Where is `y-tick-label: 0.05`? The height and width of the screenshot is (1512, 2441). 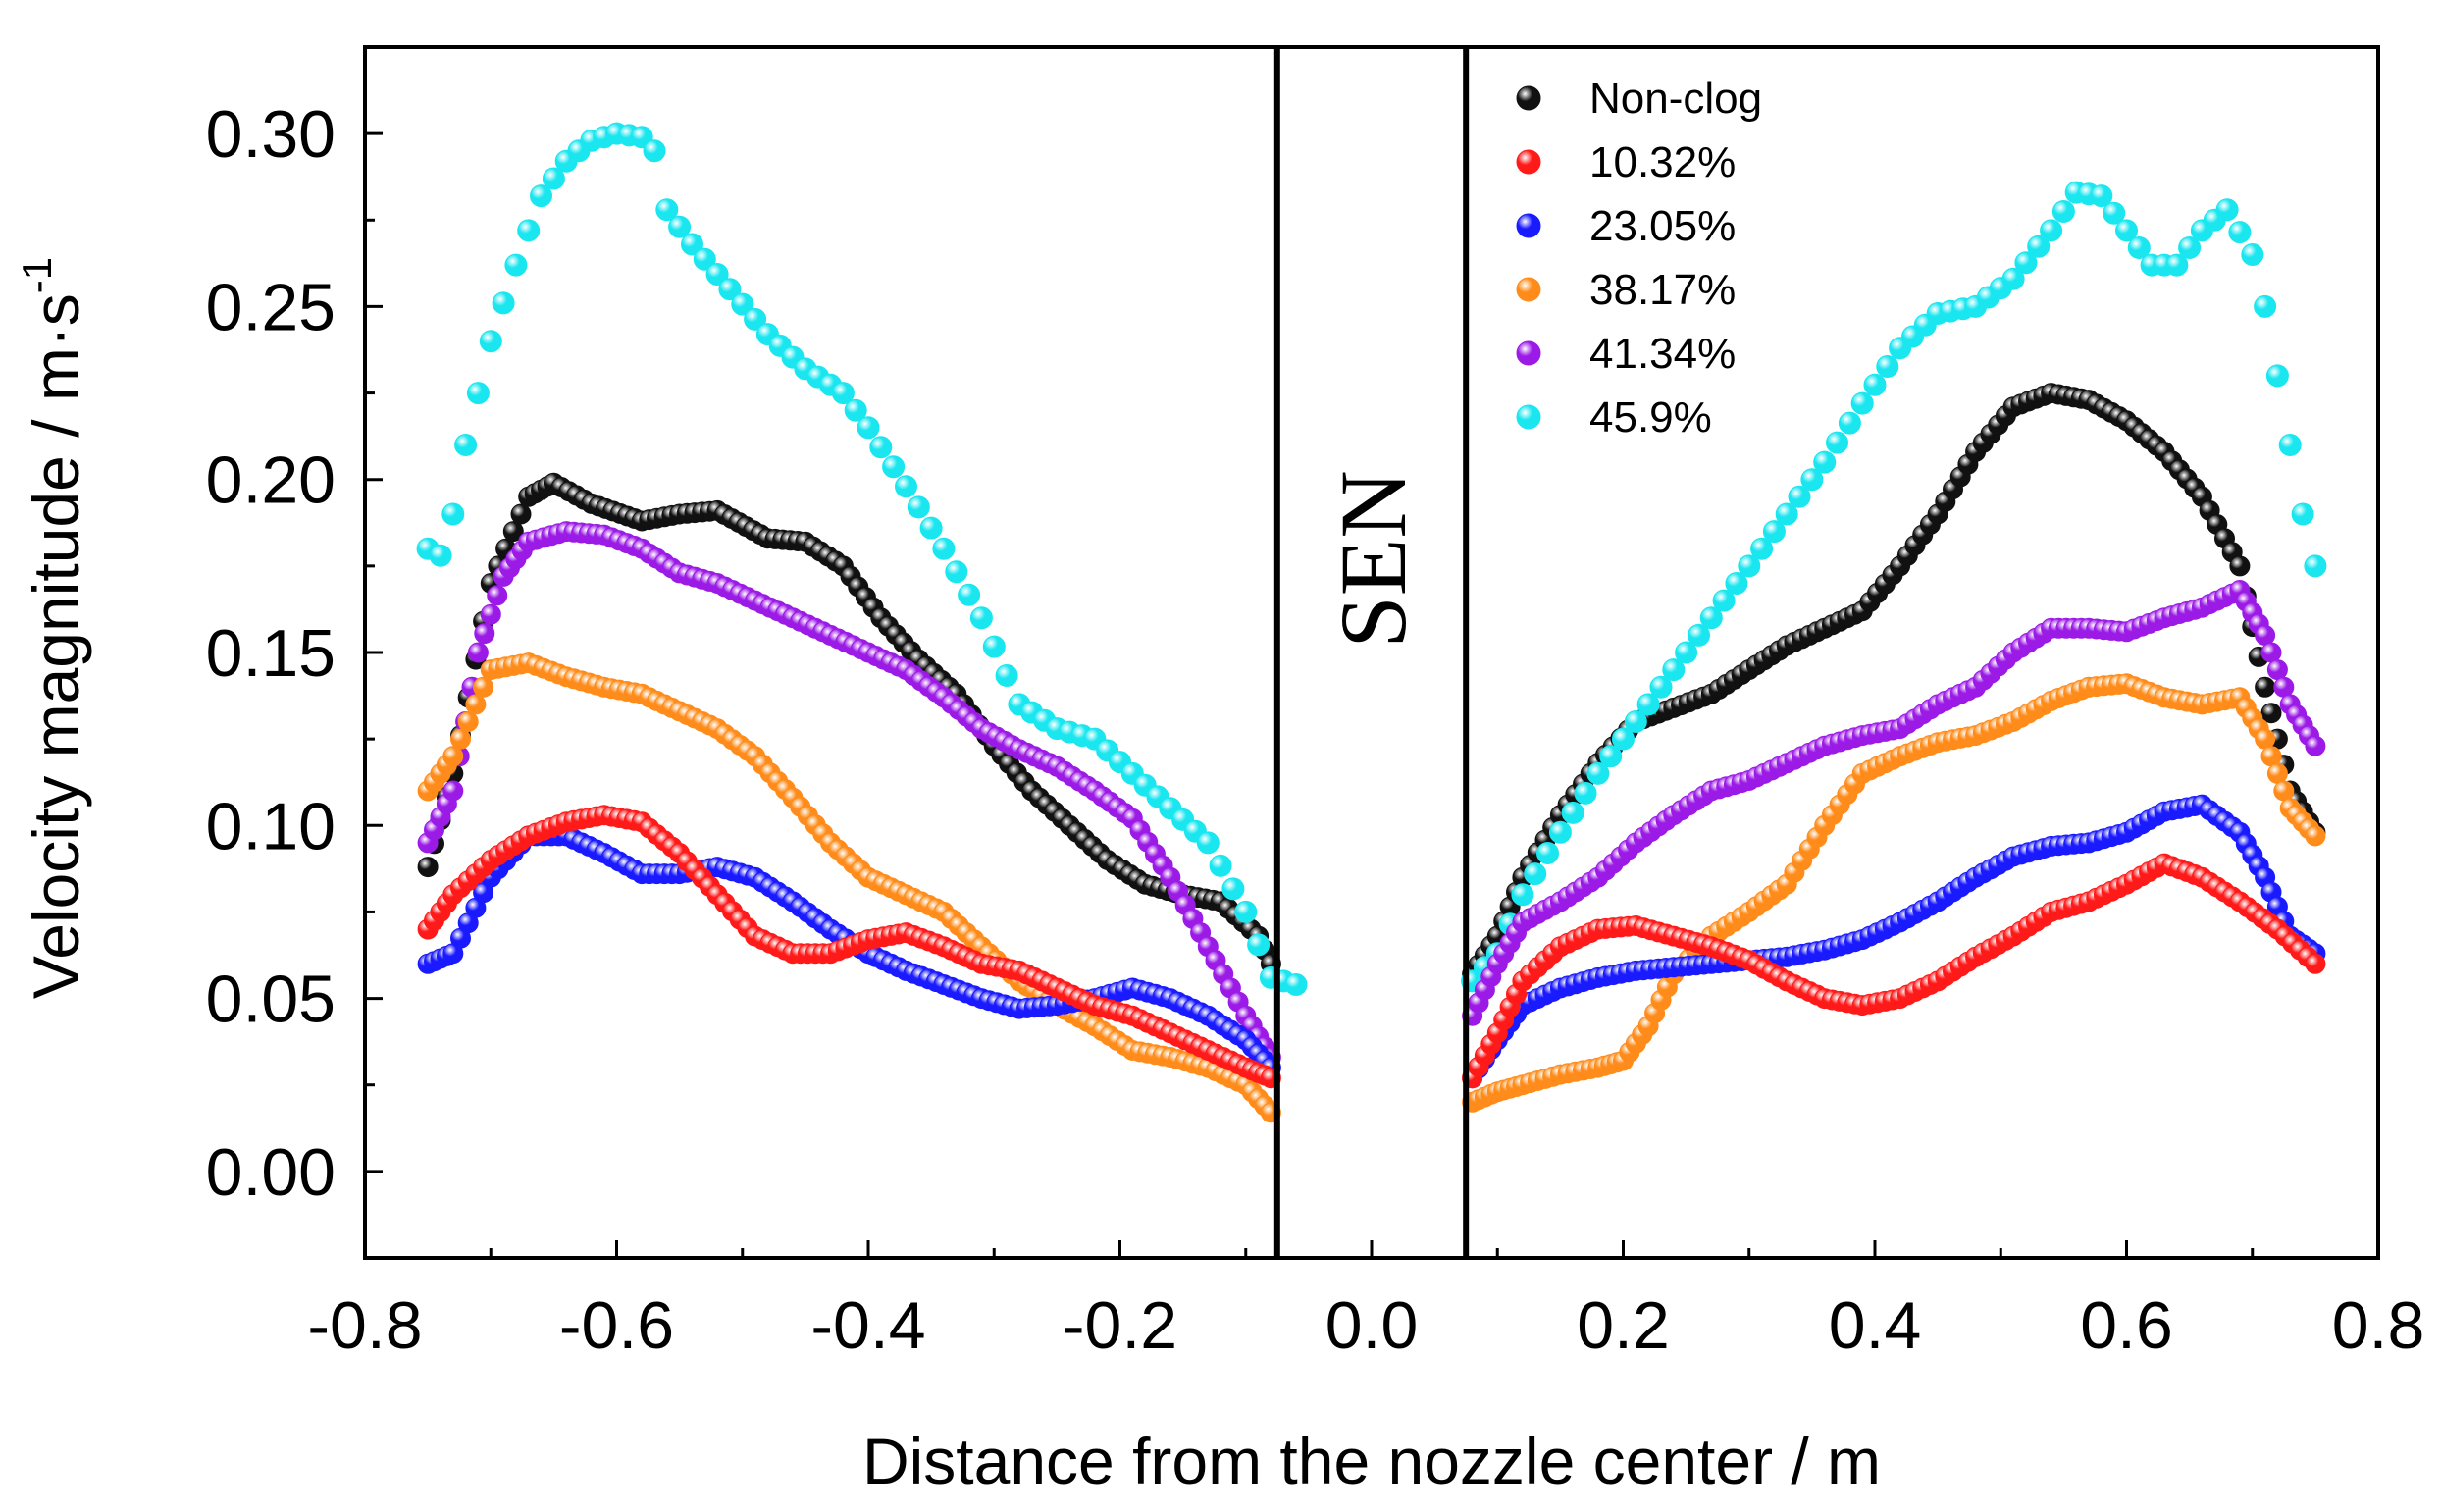
y-tick-label: 0.05 is located at coordinates (271, 1000).